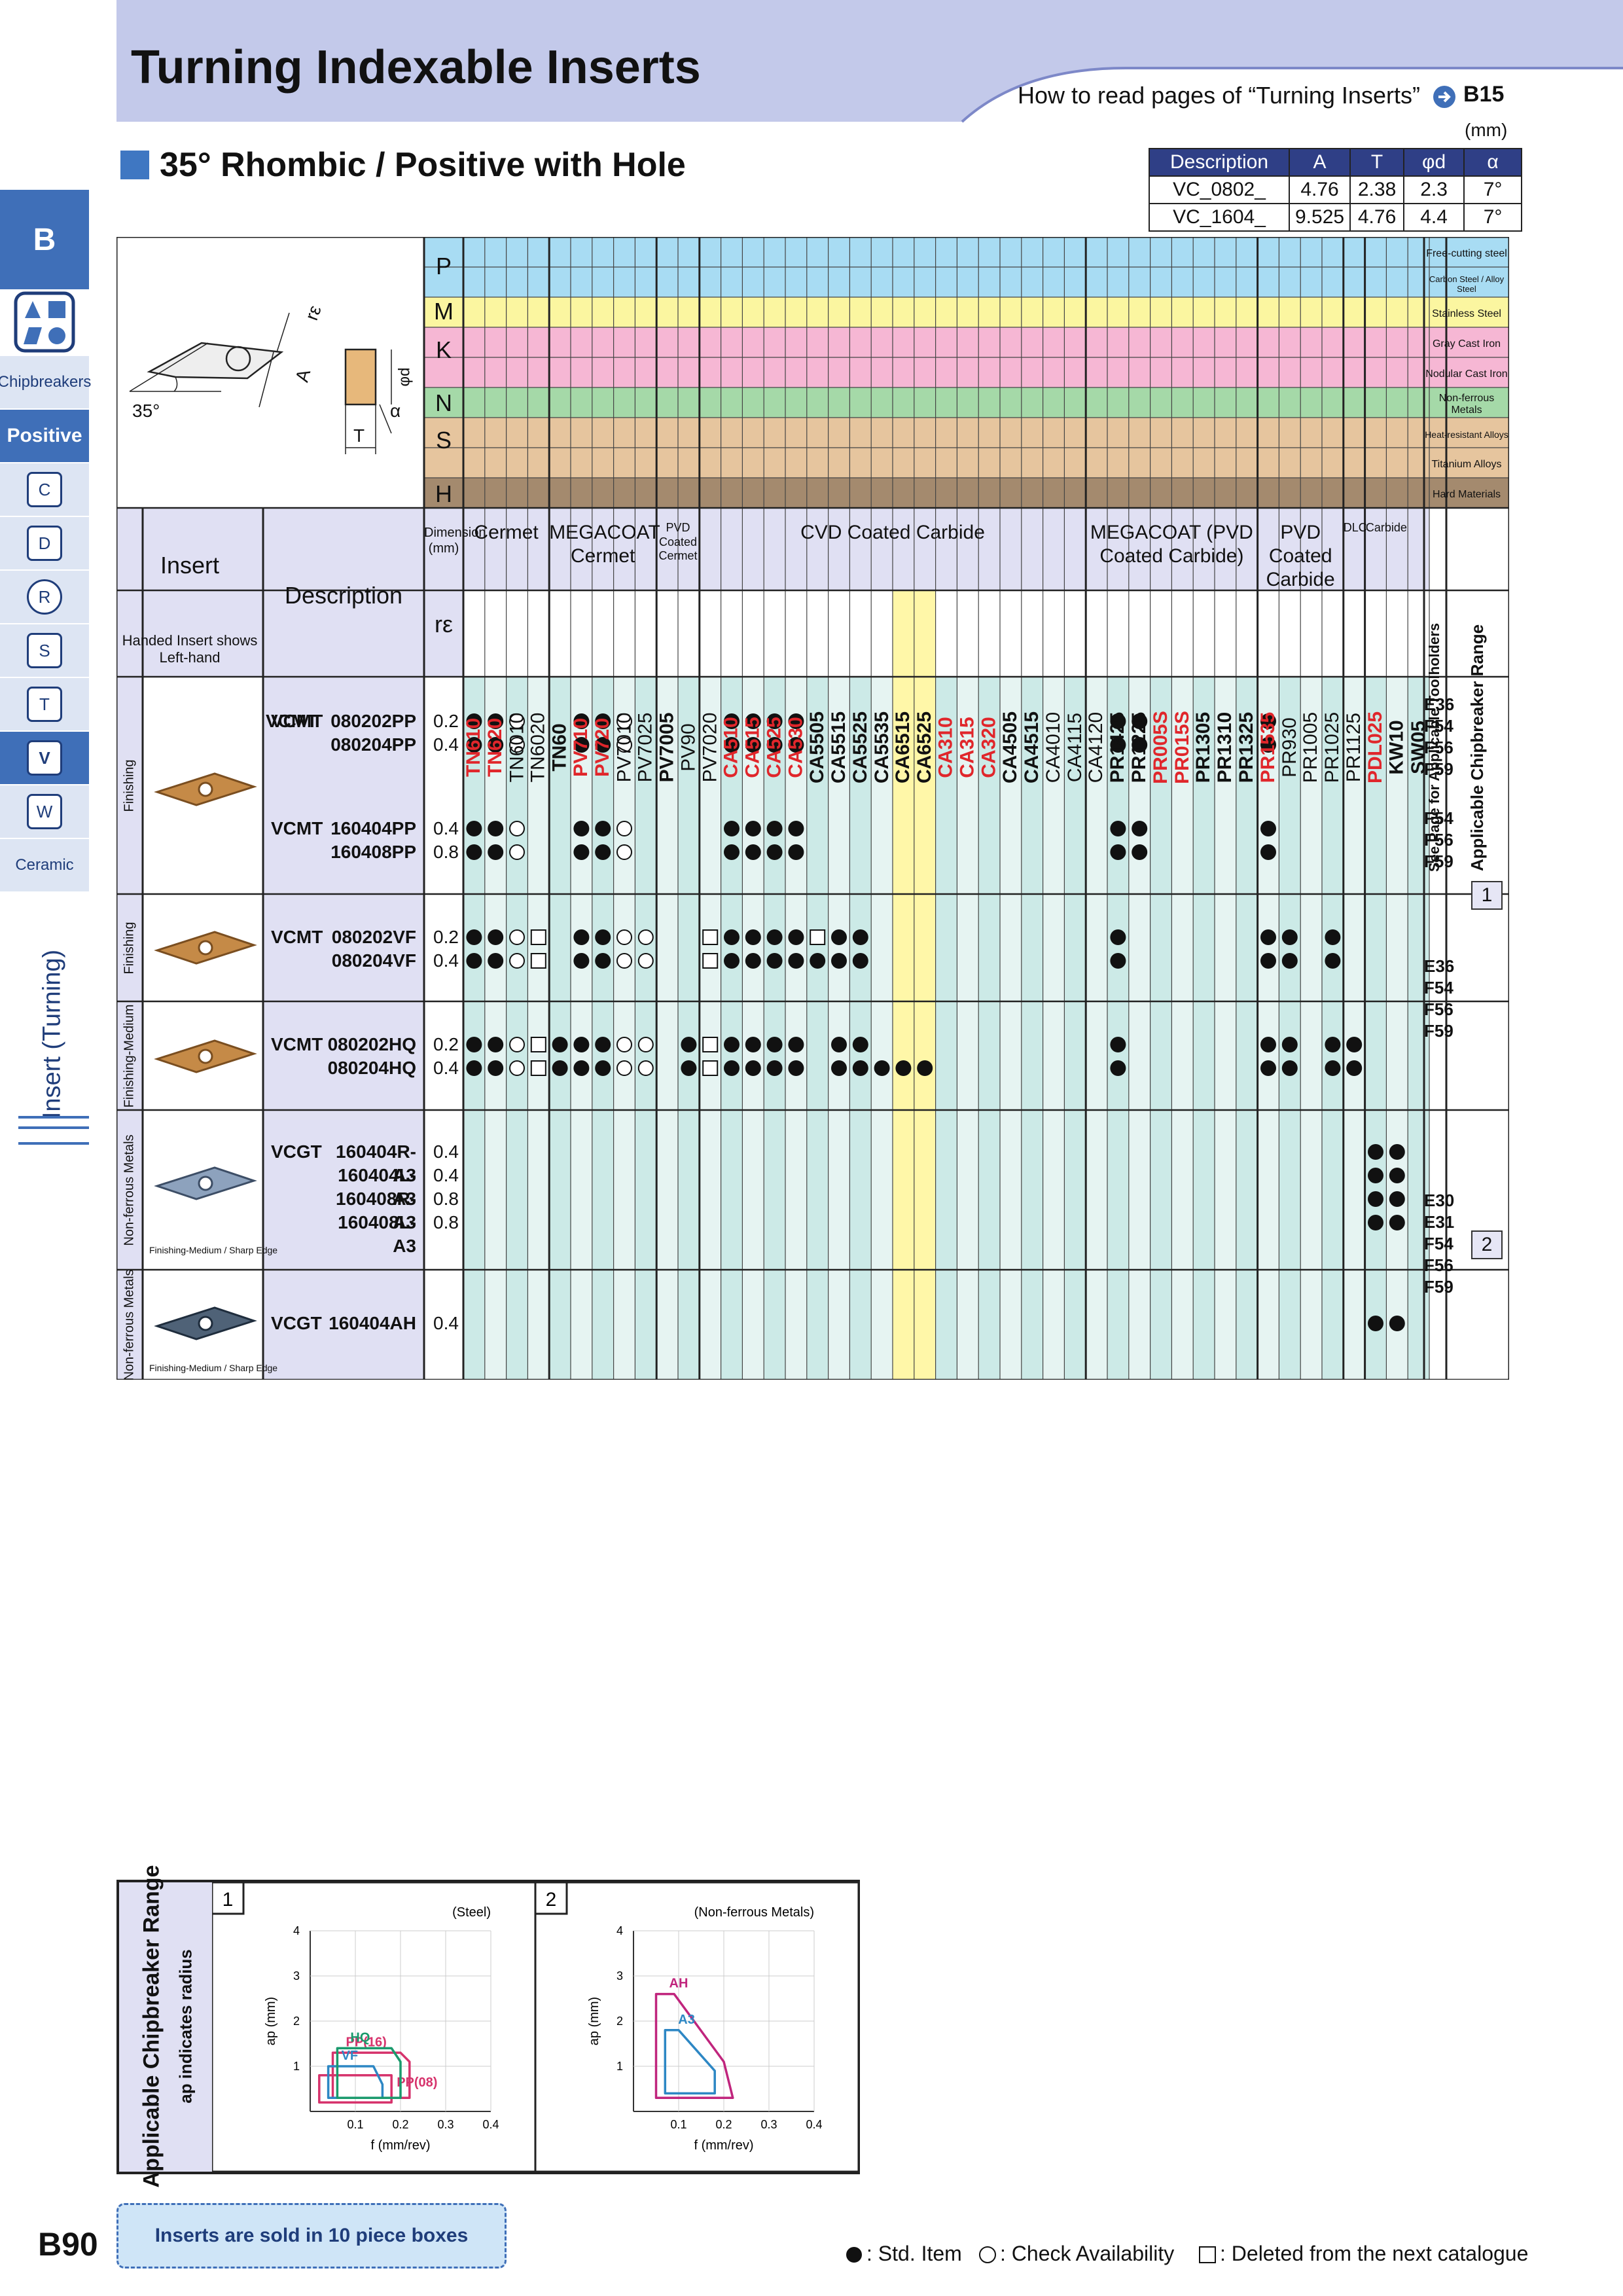  I want to click on grade-label: PV710, so click(581, 747).